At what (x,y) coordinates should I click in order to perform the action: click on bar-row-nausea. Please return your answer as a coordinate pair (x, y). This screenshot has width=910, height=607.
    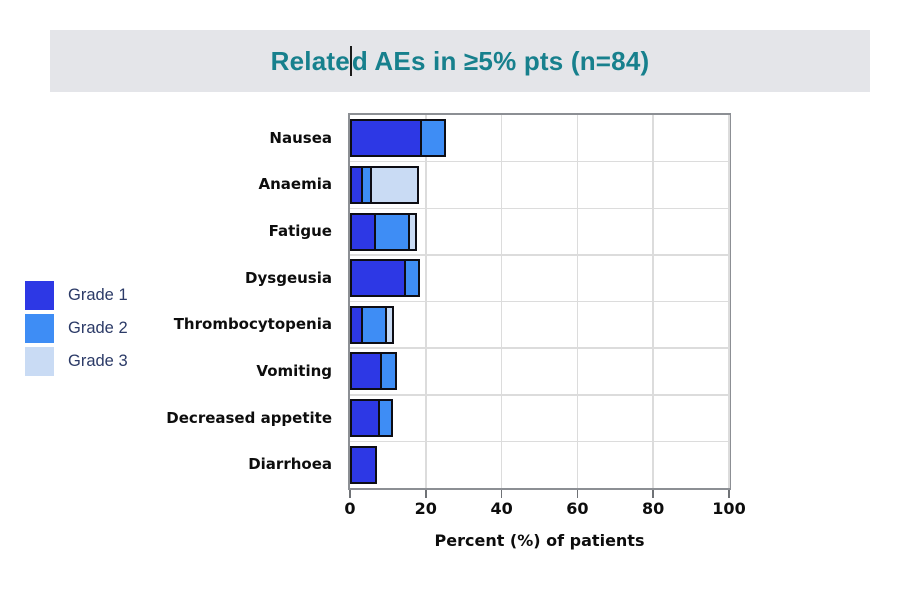
    Looking at the image, I should click on (539, 138).